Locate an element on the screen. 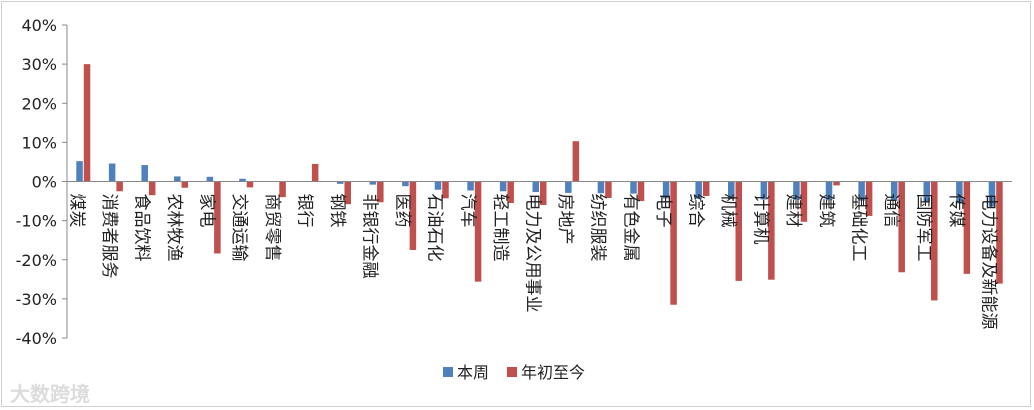  legend-label: 本周 is located at coordinates (473, 372).